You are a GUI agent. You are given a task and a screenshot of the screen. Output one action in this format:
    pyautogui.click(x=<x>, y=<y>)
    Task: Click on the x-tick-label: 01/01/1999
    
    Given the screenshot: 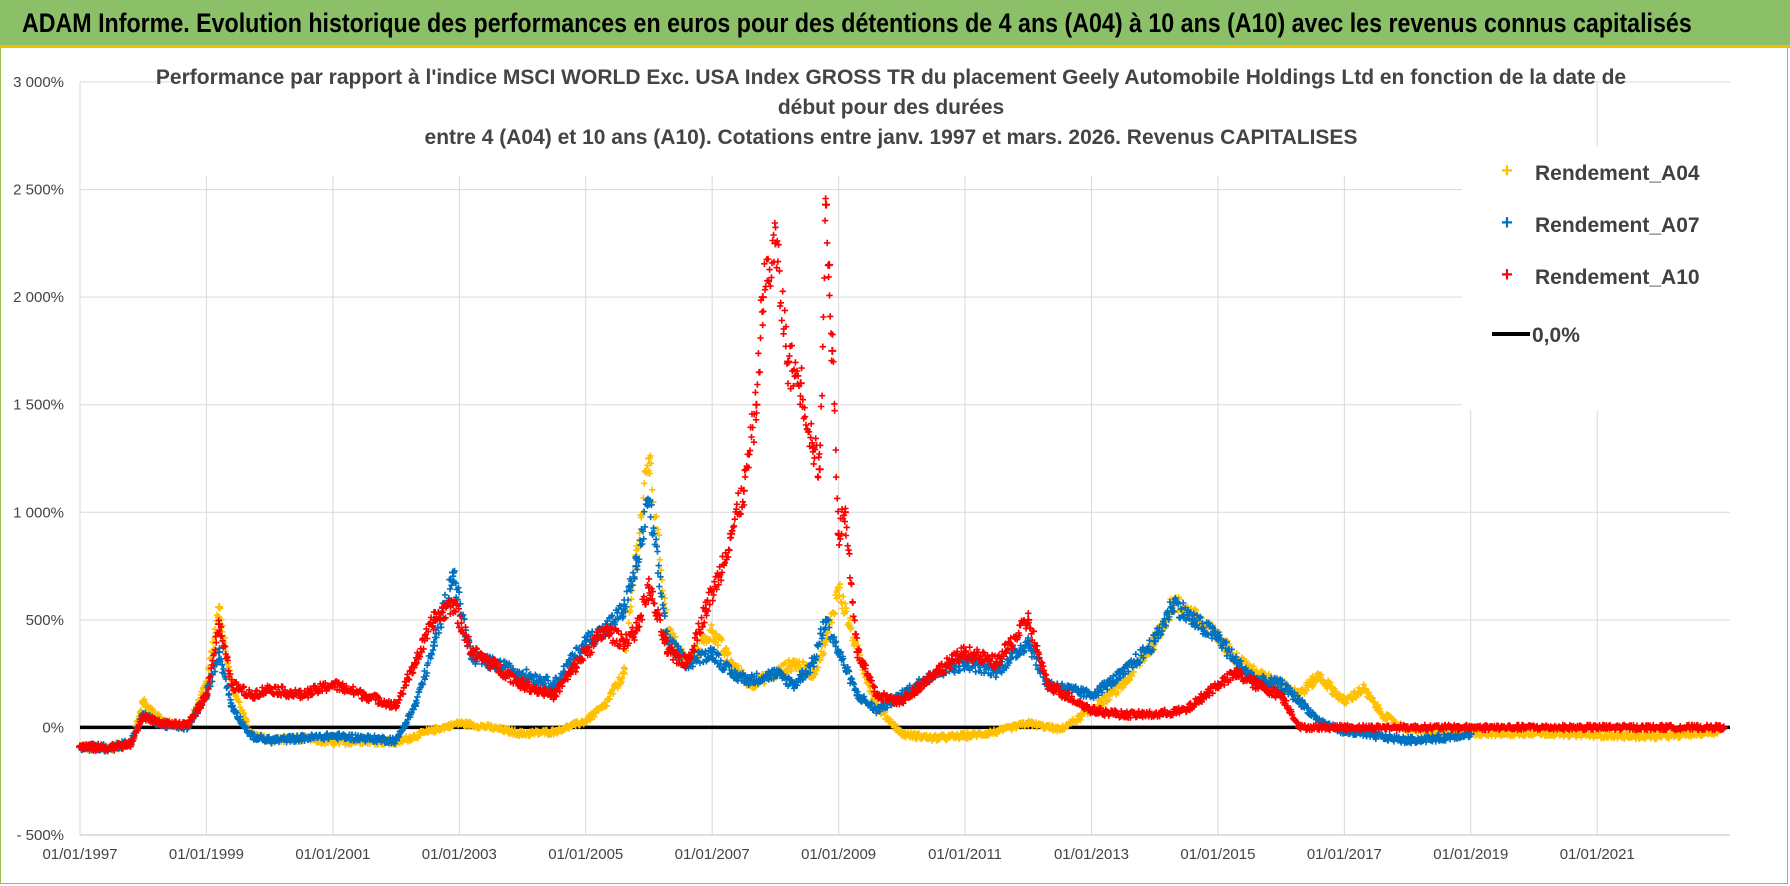 What is the action you would take?
    pyautogui.click(x=206, y=854)
    